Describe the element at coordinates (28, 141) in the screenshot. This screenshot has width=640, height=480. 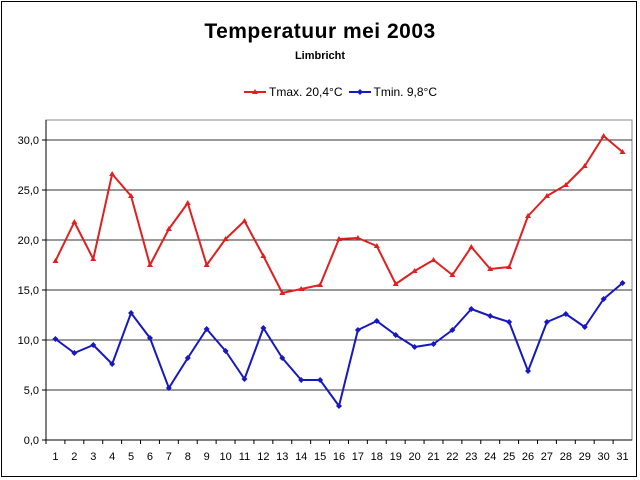
I see `y-tick-label: 30,0` at that location.